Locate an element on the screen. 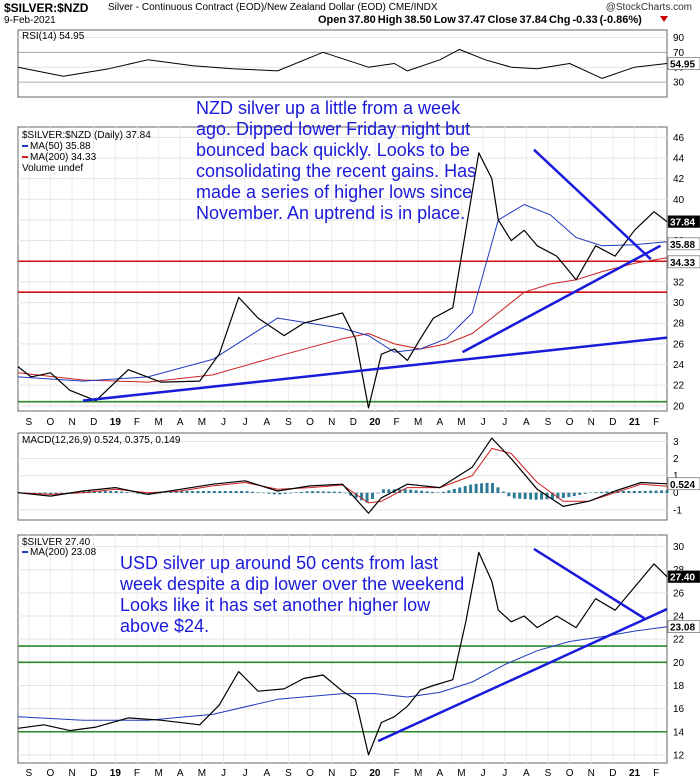  usd-rising-trendline is located at coordinates (522, 675).